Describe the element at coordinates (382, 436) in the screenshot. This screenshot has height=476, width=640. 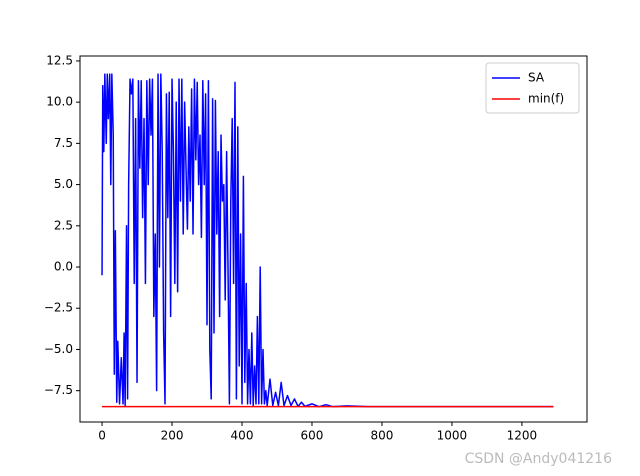
I see `x-tick-label: 800` at that location.